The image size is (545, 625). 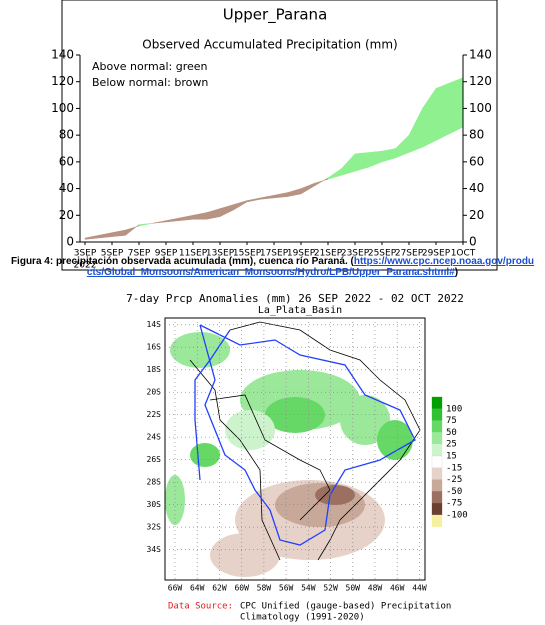 What do you see at coordinates (457, 516) in the screenshot?
I see `colorbar-label: -100` at bounding box center [457, 516].